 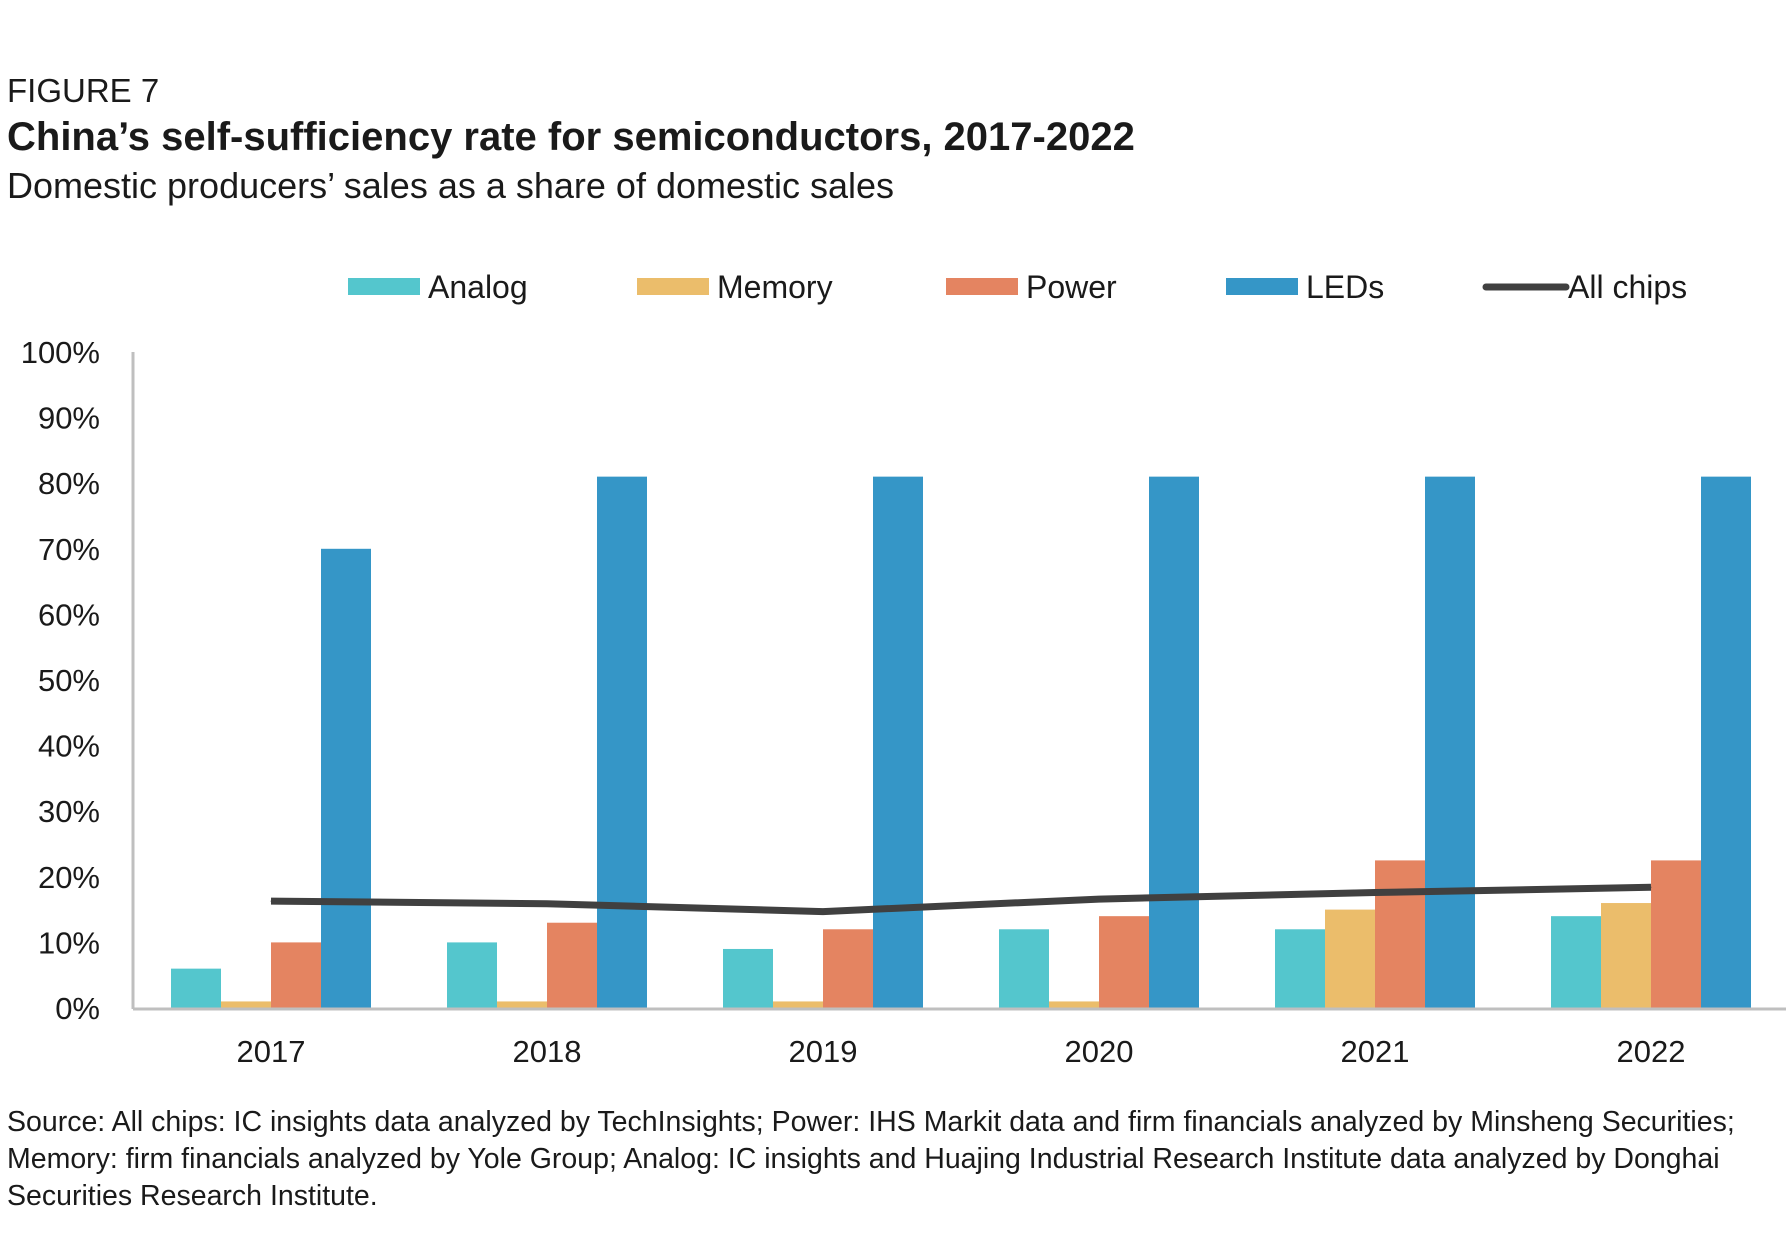 I want to click on x-tick-label: 2020, so click(x=1099, y=1051).